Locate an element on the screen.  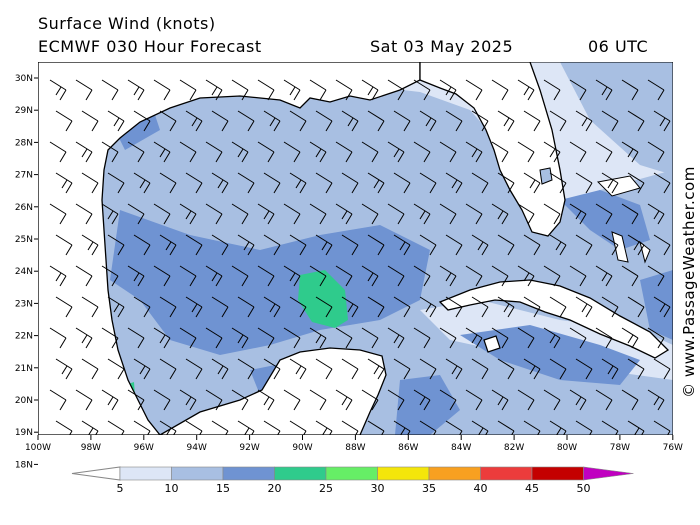
legend-arrow-left is located at coordinates (96, 473).